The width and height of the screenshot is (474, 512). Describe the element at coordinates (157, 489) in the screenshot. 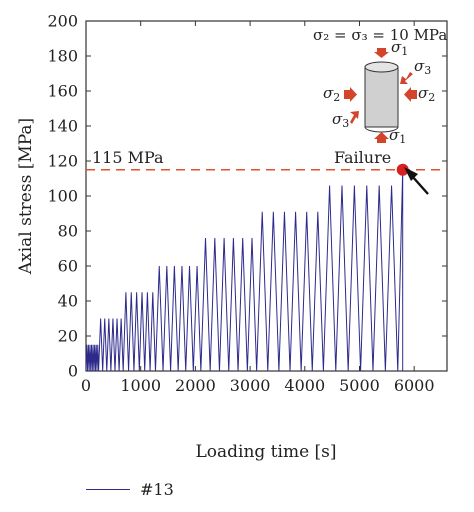

I see `legend-label: #13` at that location.